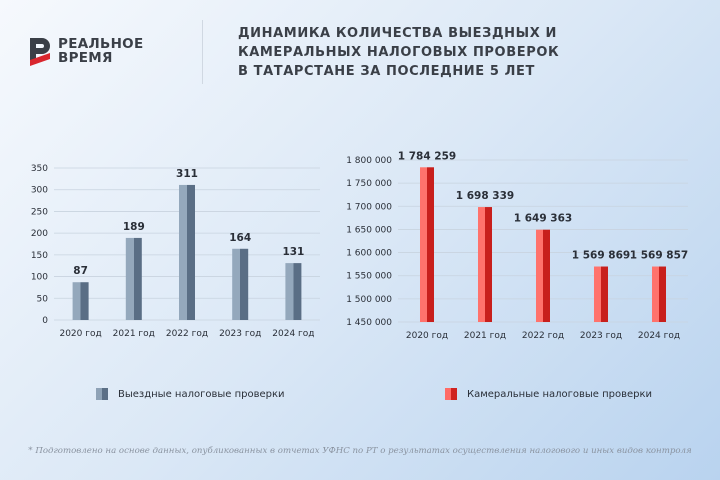 Image resolution: width=720 pixels, height=480 pixels. I want to click on data-label: 1 649 363, so click(543, 219).